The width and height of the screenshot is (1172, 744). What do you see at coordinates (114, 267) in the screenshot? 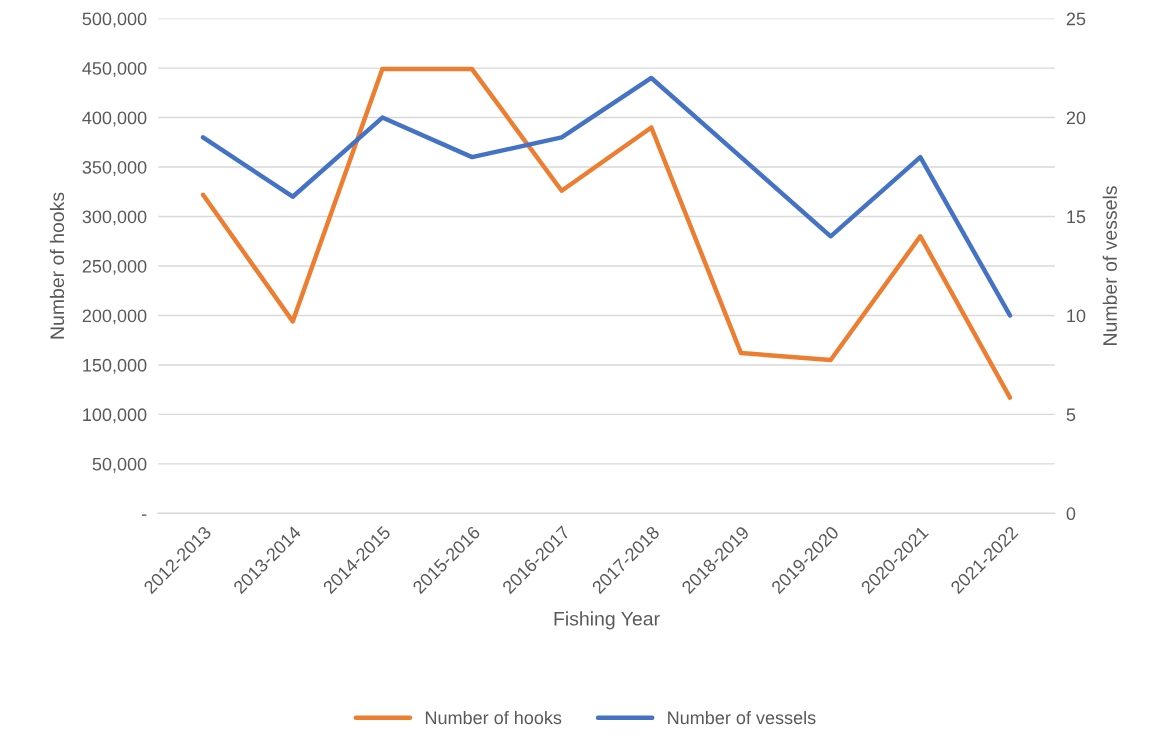
I see `y-tick-label: 250,000` at bounding box center [114, 267].